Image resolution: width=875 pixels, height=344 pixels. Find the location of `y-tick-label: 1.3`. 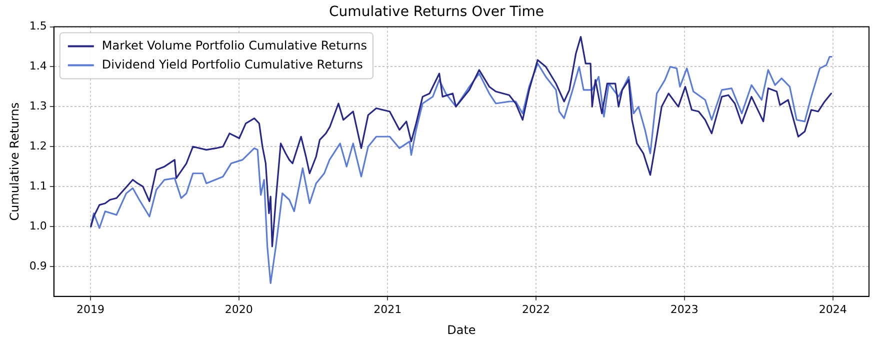

y-tick-label: 1.3 is located at coordinates (38, 106).